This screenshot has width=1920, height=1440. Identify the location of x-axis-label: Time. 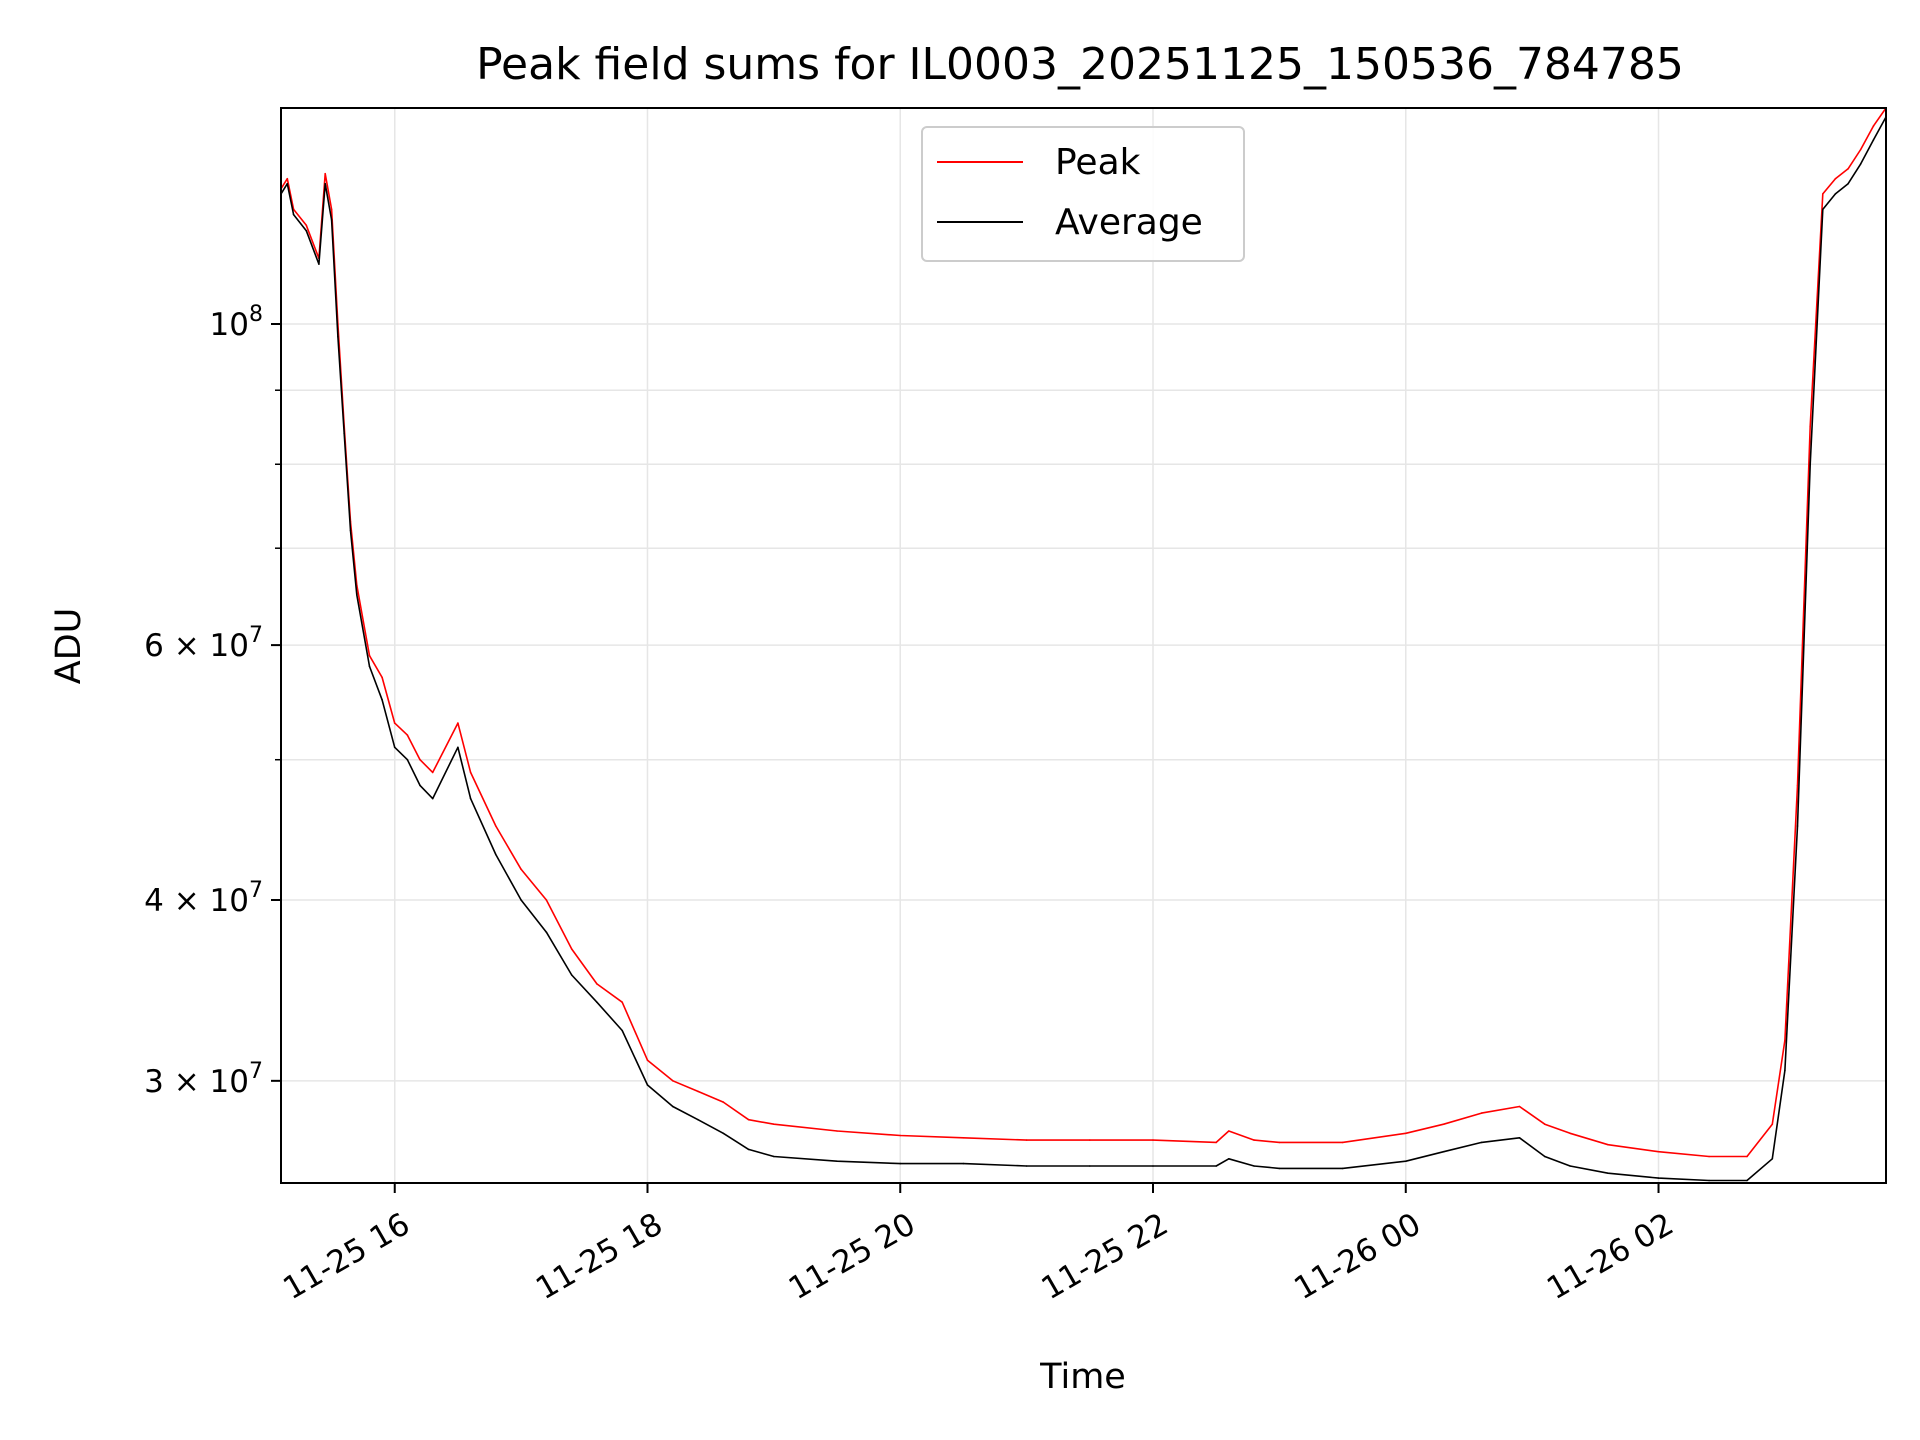
(1082, 1377).